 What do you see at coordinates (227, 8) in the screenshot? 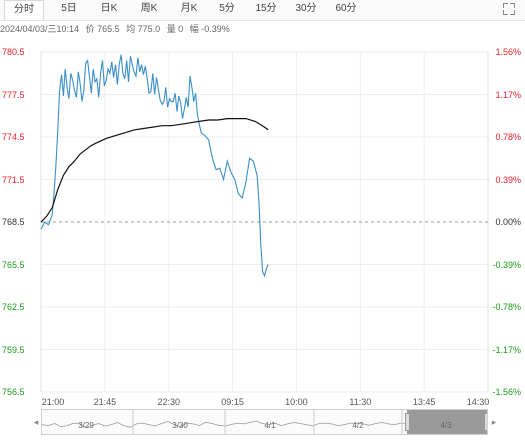
I see `tab-5: 5分` at bounding box center [227, 8].